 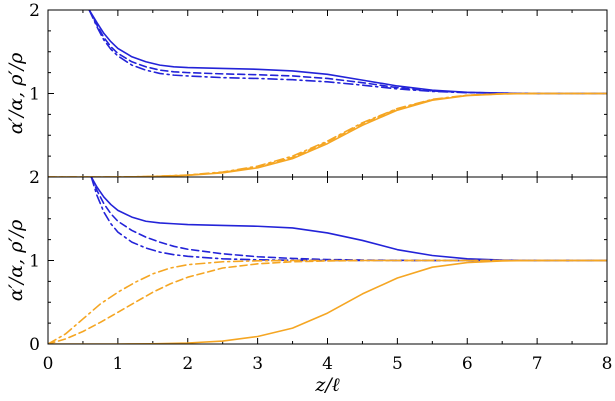 What do you see at coordinates (48, 364) in the screenshot?
I see `x-tick-label: 0` at bounding box center [48, 364].